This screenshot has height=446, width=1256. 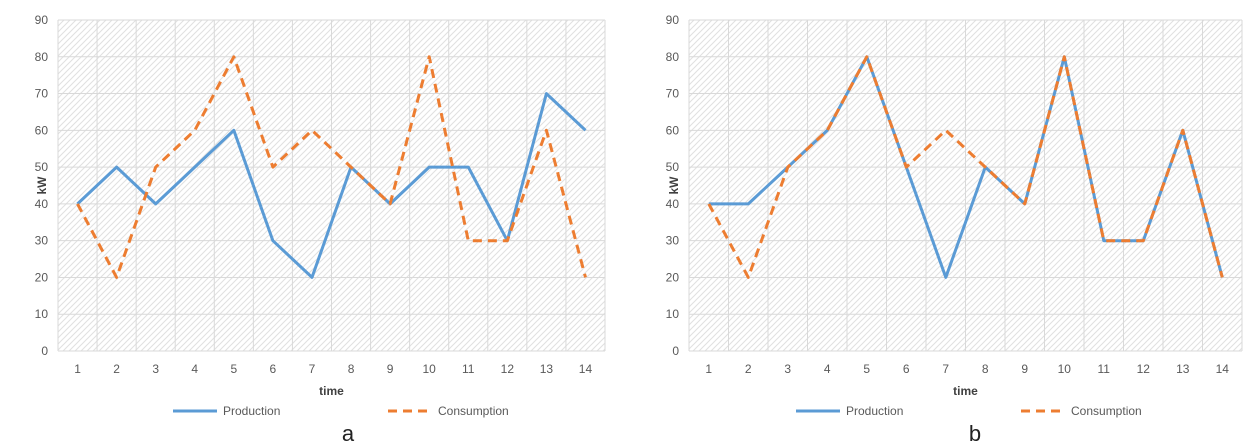 What do you see at coordinates (975, 433) in the screenshot?
I see `panel-label: b` at bounding box center [975, 433].